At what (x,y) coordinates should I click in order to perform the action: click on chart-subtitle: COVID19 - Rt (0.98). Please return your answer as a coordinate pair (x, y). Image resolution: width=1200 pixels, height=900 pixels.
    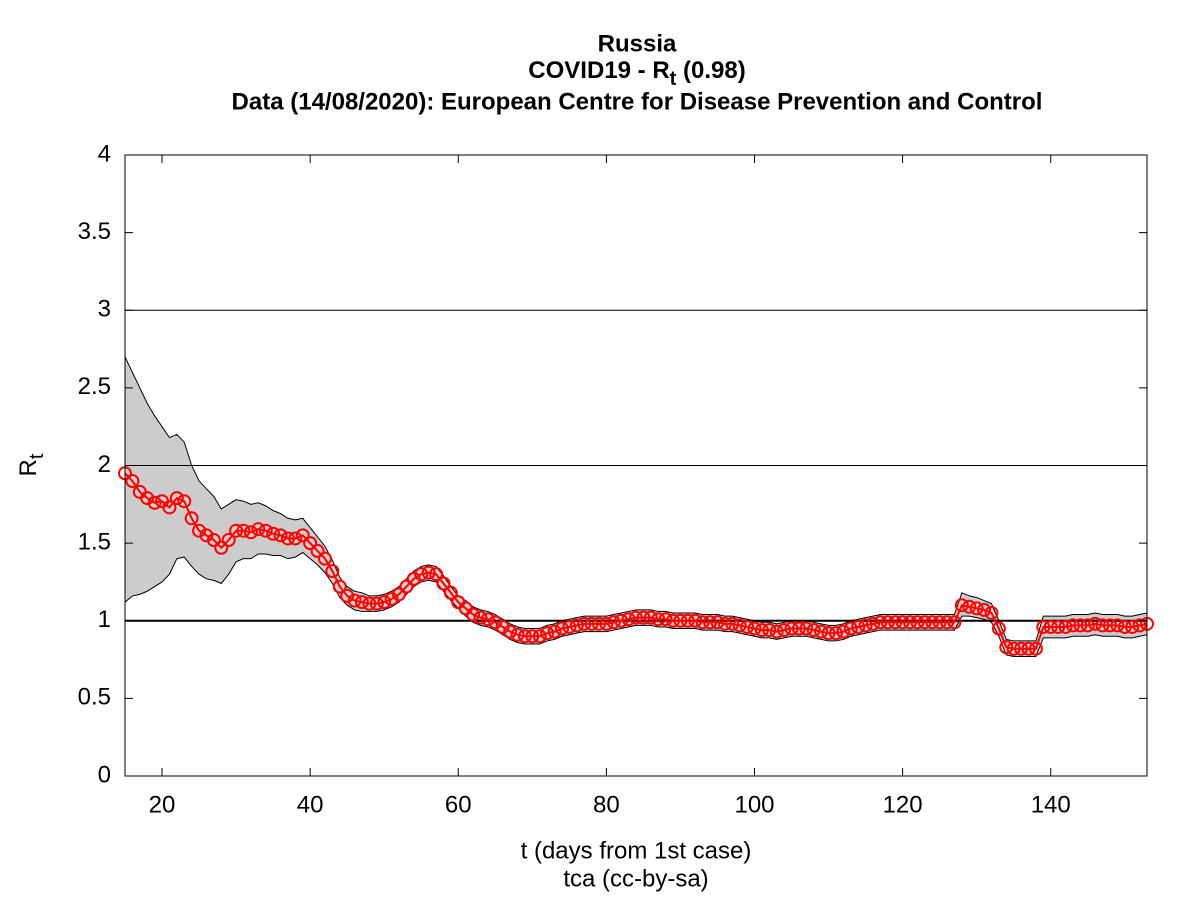
    Looking at the image, I should click on (636, 73).